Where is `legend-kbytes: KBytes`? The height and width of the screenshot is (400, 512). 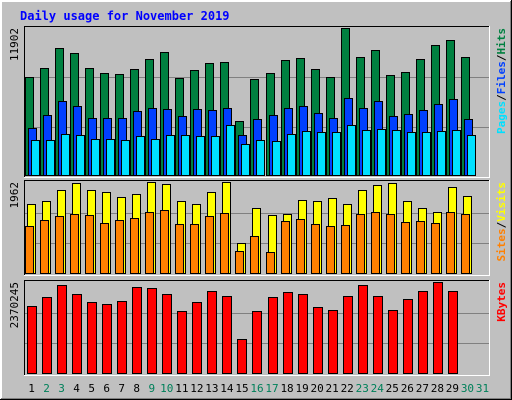 legend-kbytes: KBytes is located at coordinates (501, 302).